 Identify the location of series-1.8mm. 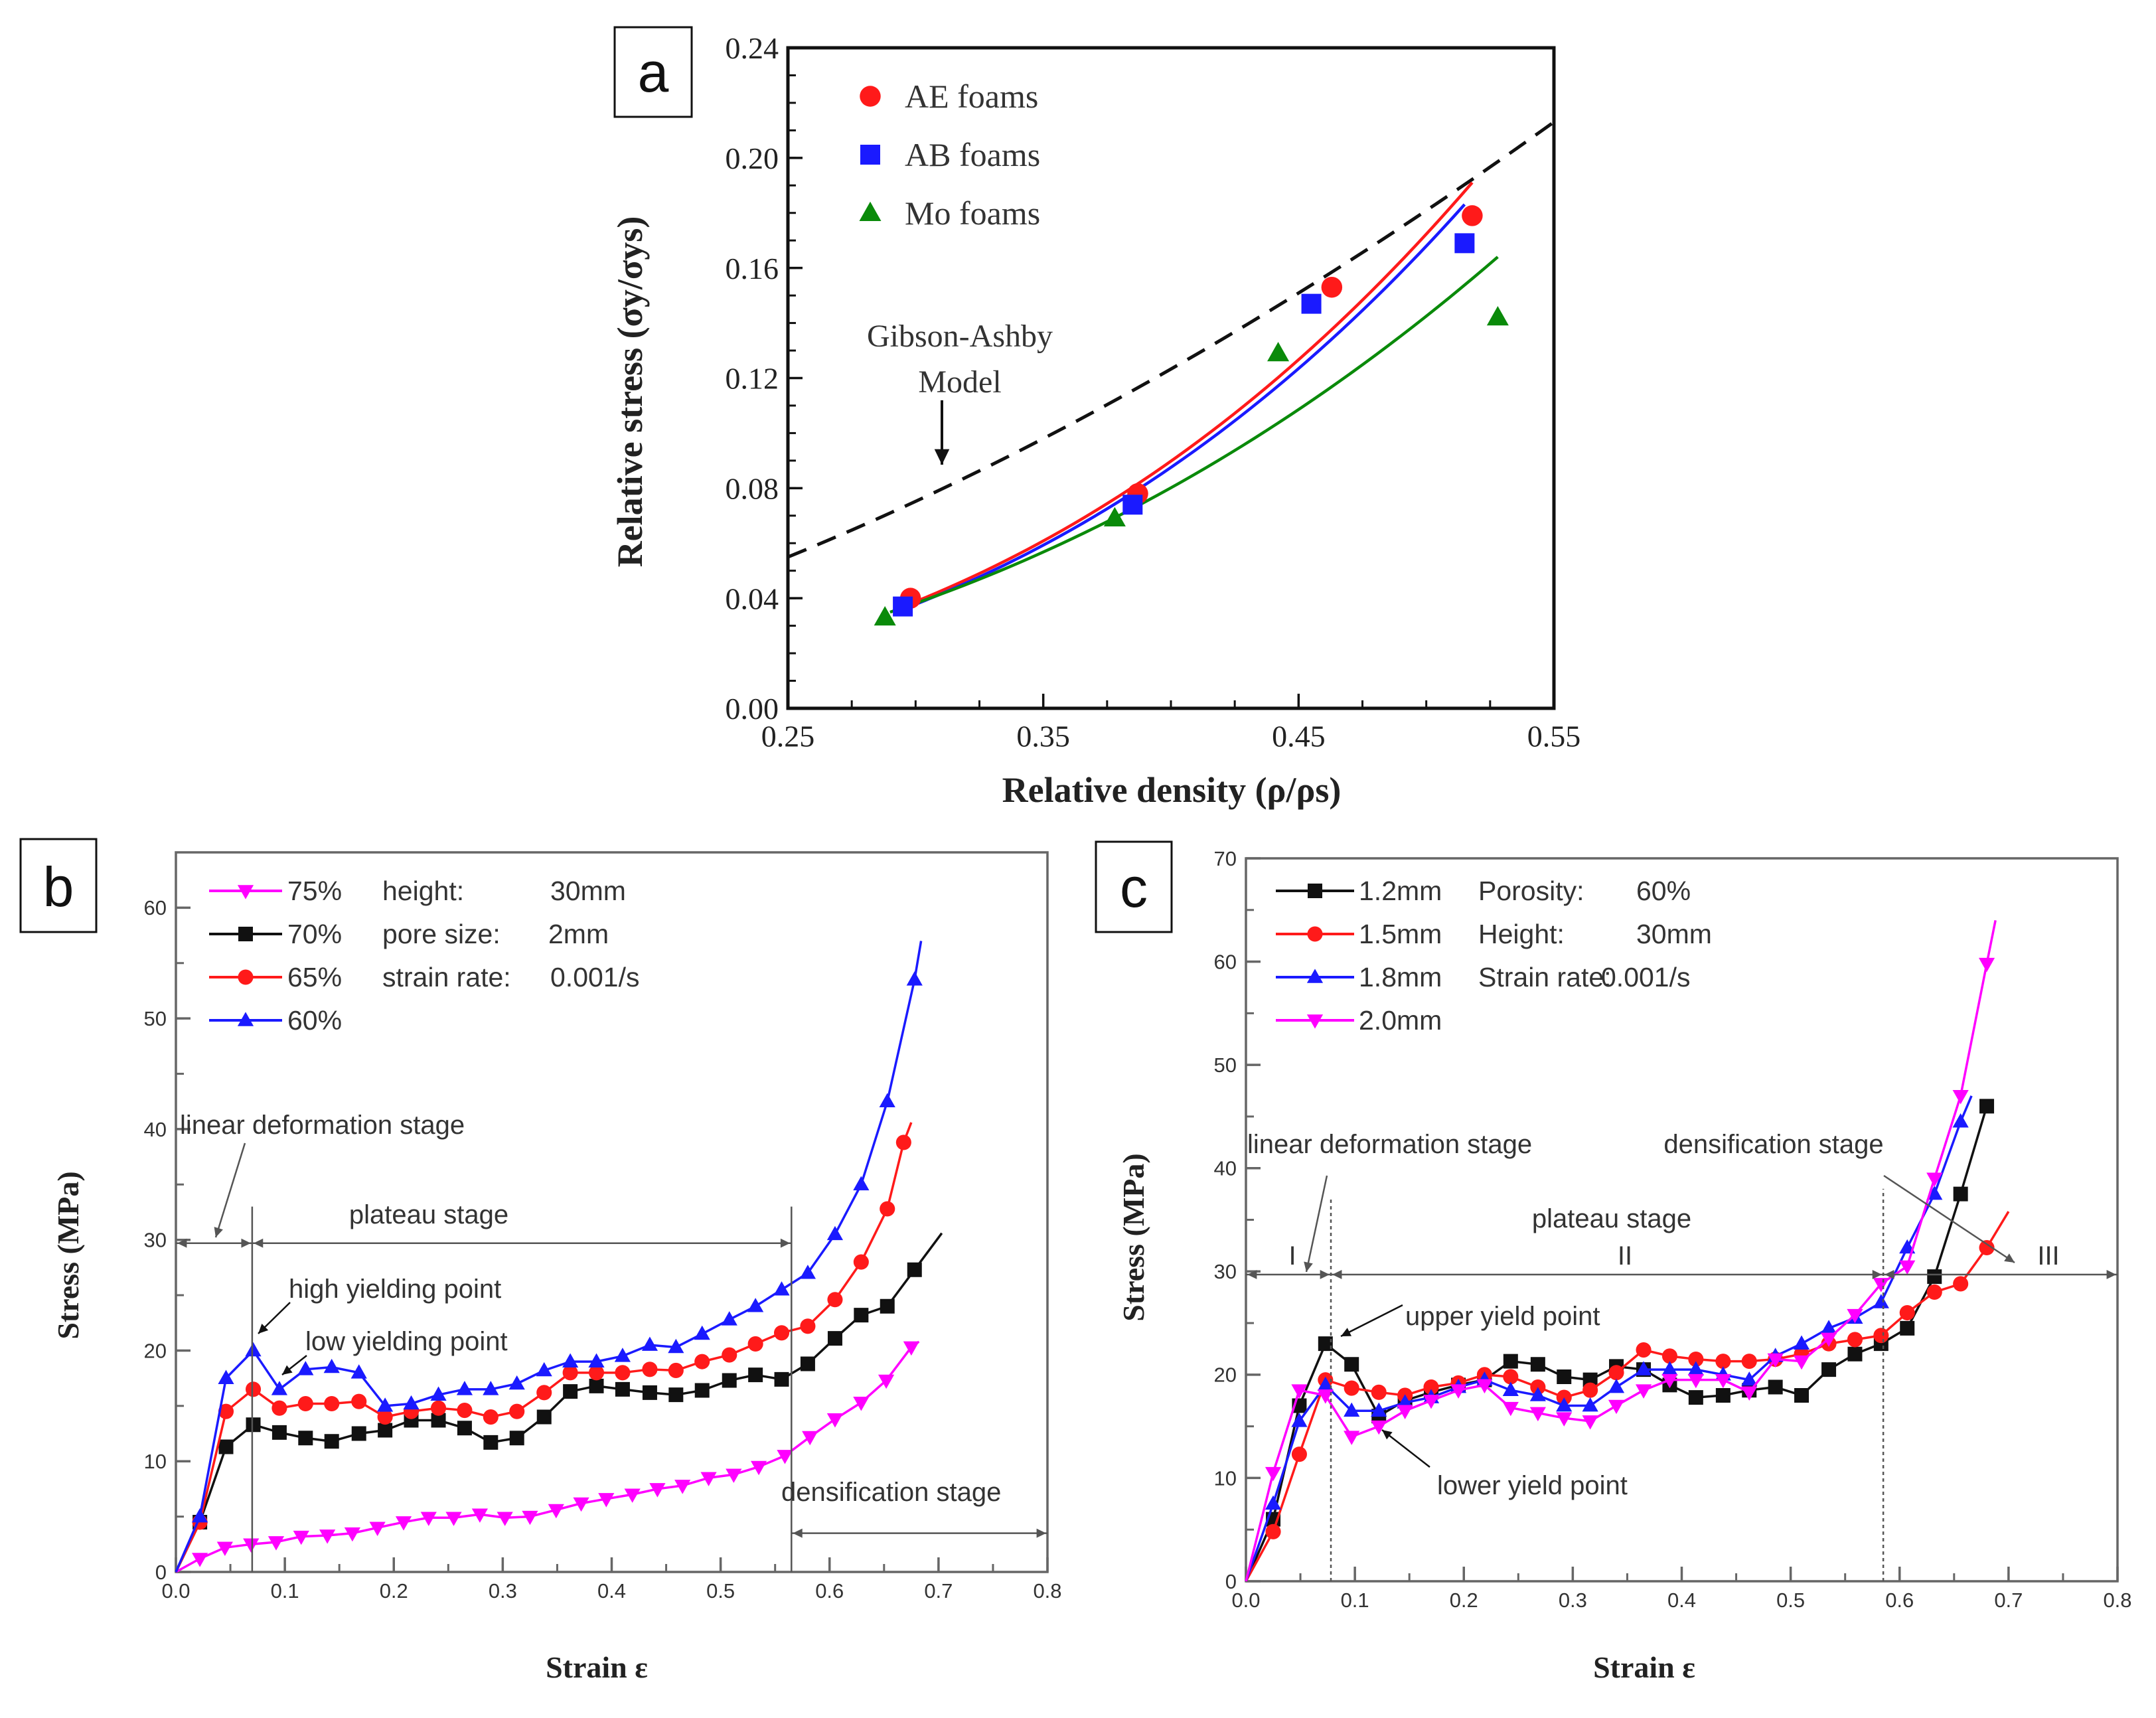
(1609, 1338).